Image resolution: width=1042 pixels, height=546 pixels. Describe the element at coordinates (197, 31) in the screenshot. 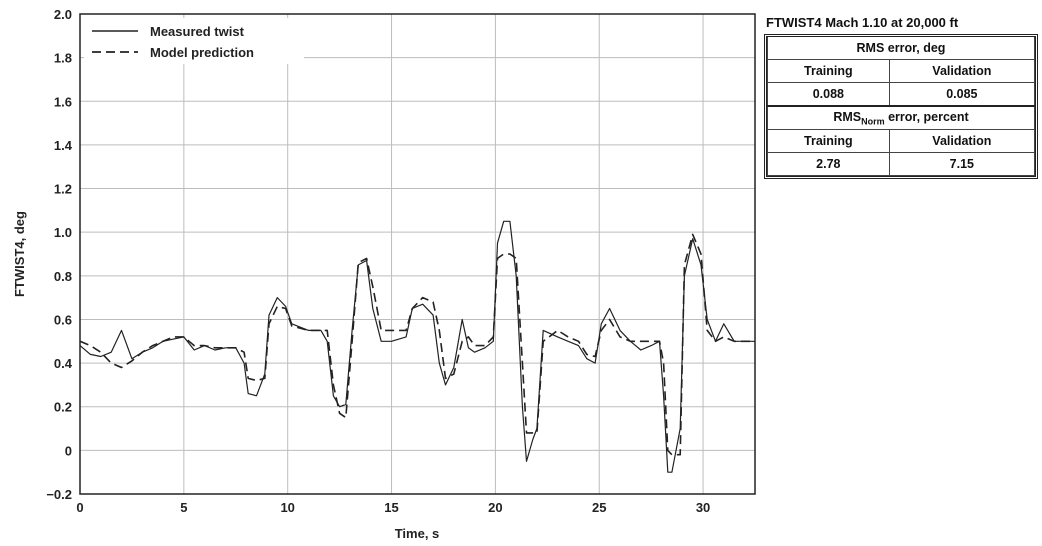

I see `legend-label-measured: Measured twist` at that location.